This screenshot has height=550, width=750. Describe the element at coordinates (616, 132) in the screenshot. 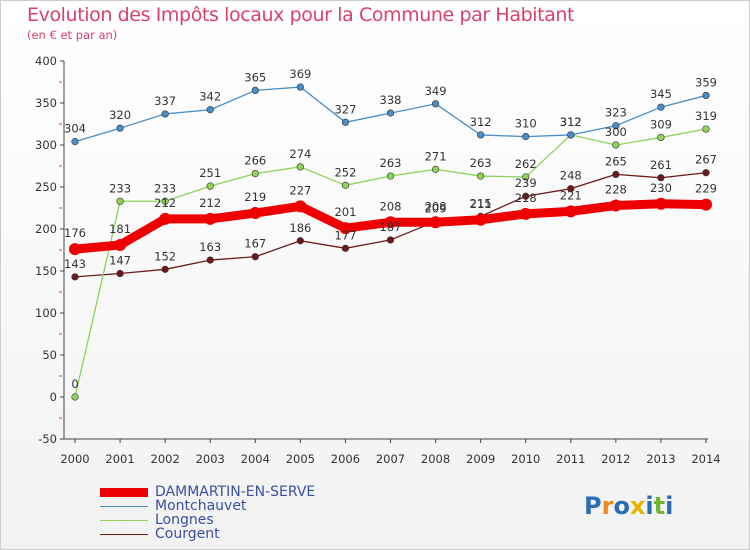

I see `data-label: 300` at that location.